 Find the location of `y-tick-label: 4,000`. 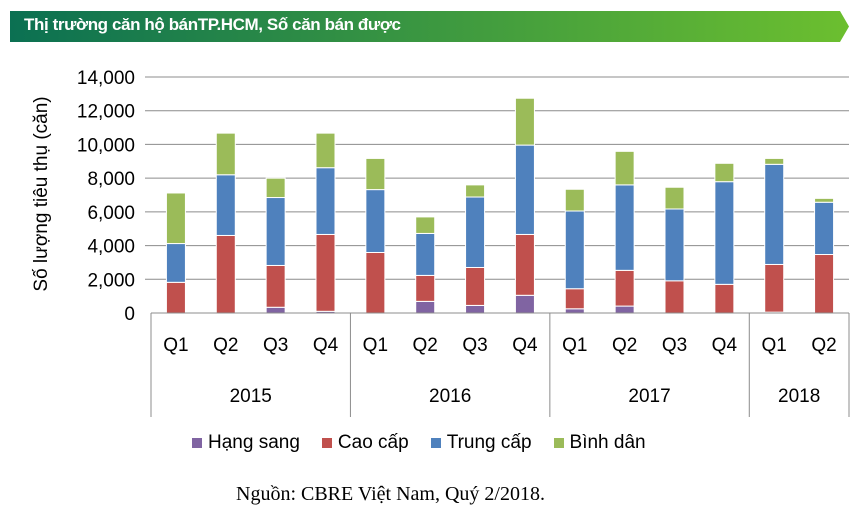

y-tick-label: 4,000 is located at coordinates (111, 247).